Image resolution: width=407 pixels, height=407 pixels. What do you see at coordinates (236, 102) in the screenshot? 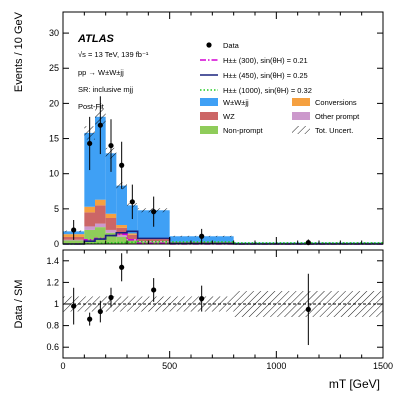
I see `legend-label-w-w-jj: W±W±jj` at bounding box center [236, 102].